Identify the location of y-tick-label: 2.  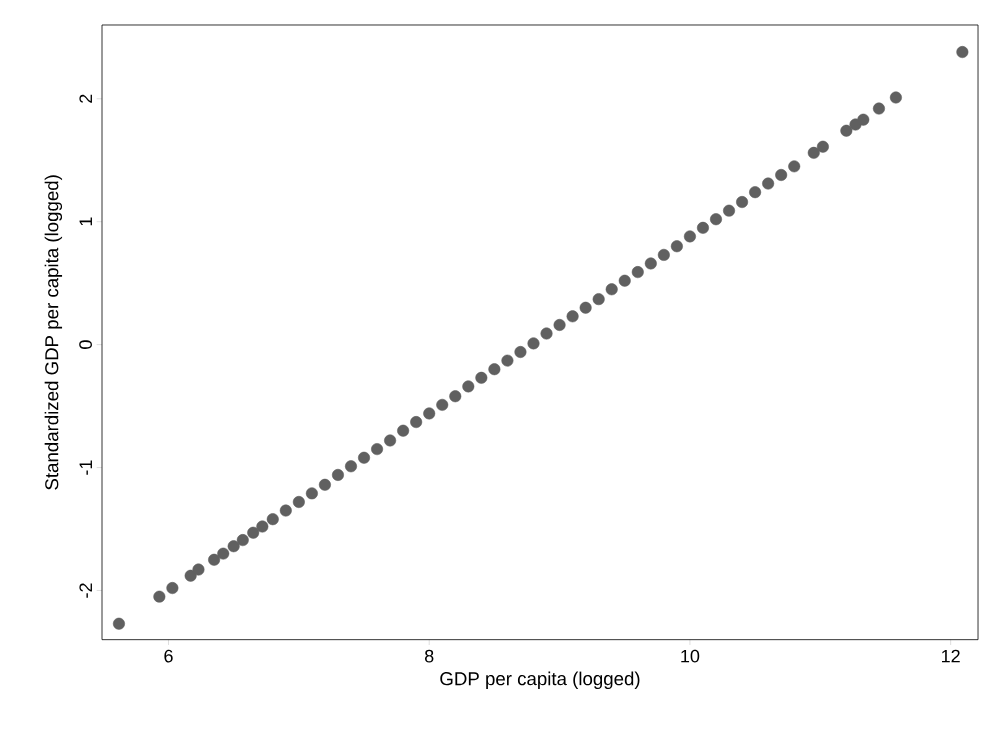
(85, 98).